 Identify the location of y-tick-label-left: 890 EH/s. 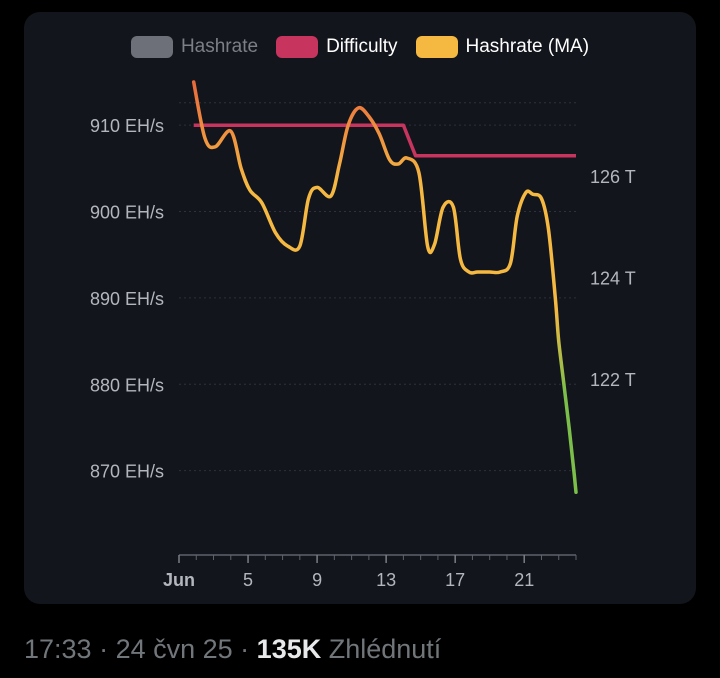
(127, 299).